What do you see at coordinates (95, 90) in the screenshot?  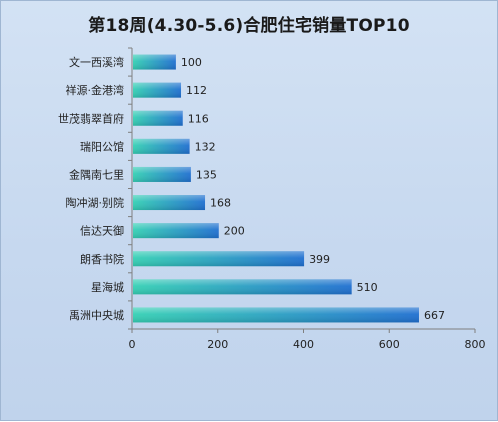 I see `category-label: 祥源·金港湾` at bounding box center [95, 90].